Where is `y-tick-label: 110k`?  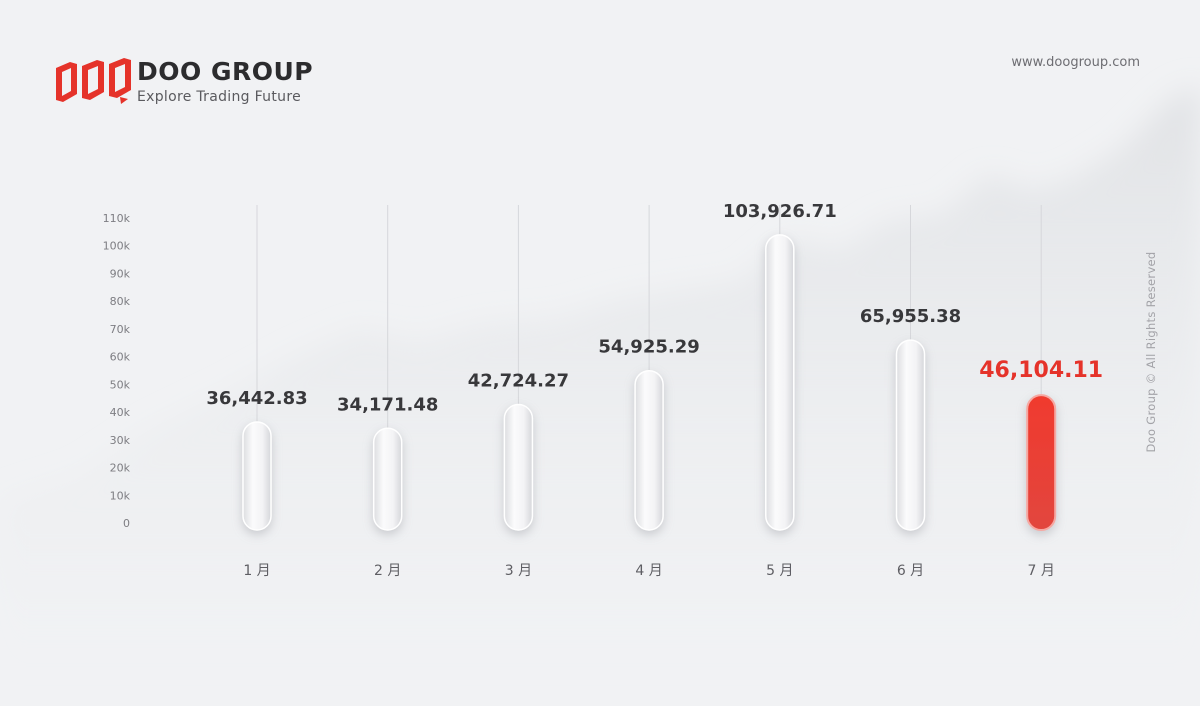
y-tick-label: 110k is located at coordinates (117, 218).